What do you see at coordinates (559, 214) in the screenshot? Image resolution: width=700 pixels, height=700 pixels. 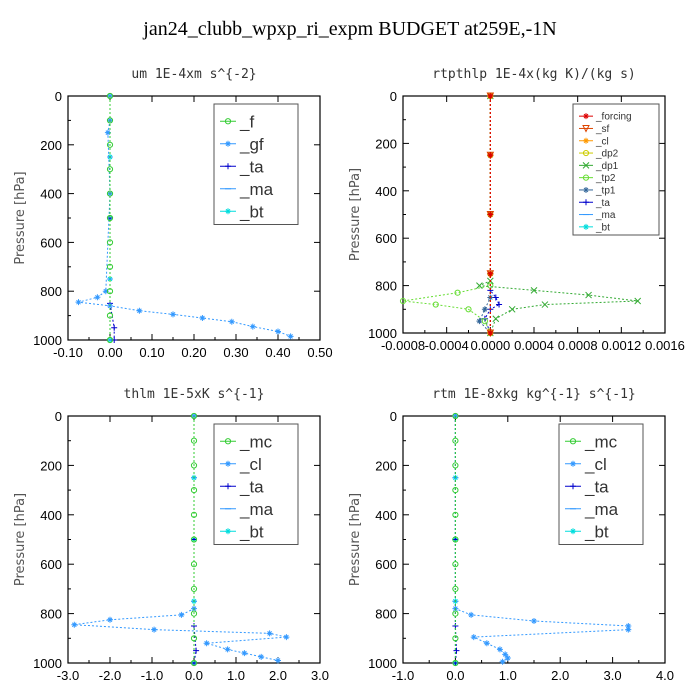 I see `series-dp1` at bounding box center [559, 214].